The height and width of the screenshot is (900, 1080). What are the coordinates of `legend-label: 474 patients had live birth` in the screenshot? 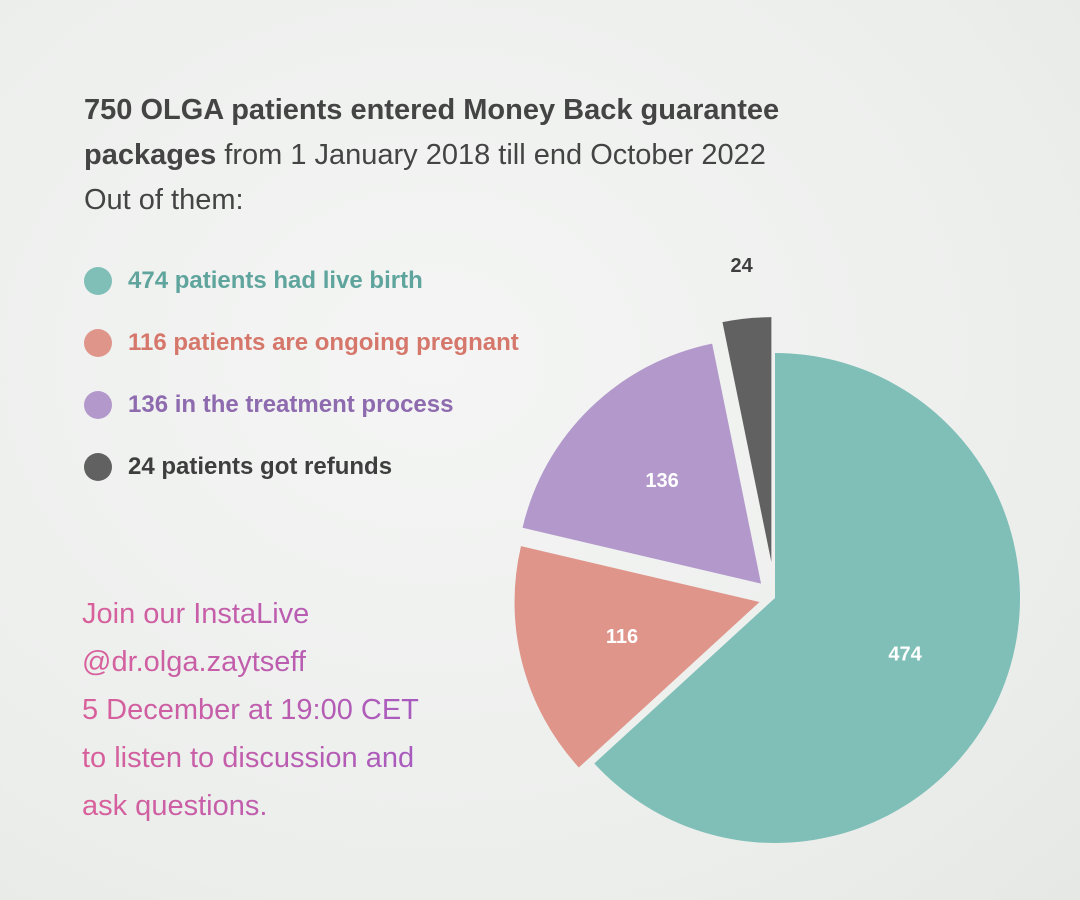 It's located at (275, 280).